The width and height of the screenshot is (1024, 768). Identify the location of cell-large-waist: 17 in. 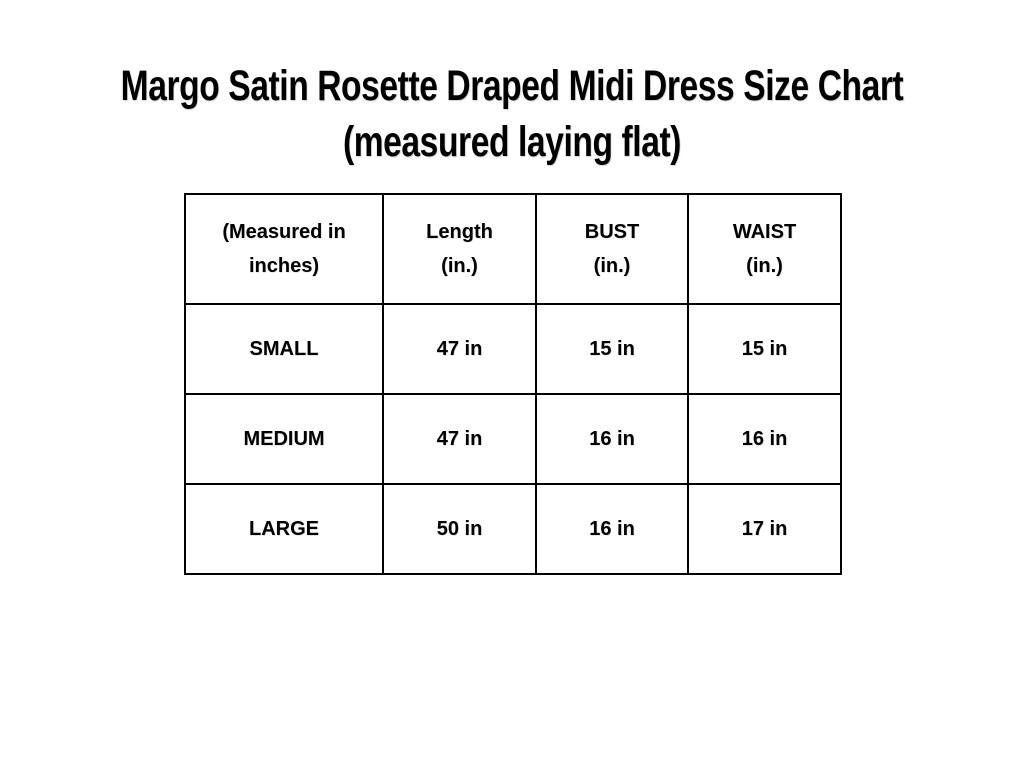
(764, 529).